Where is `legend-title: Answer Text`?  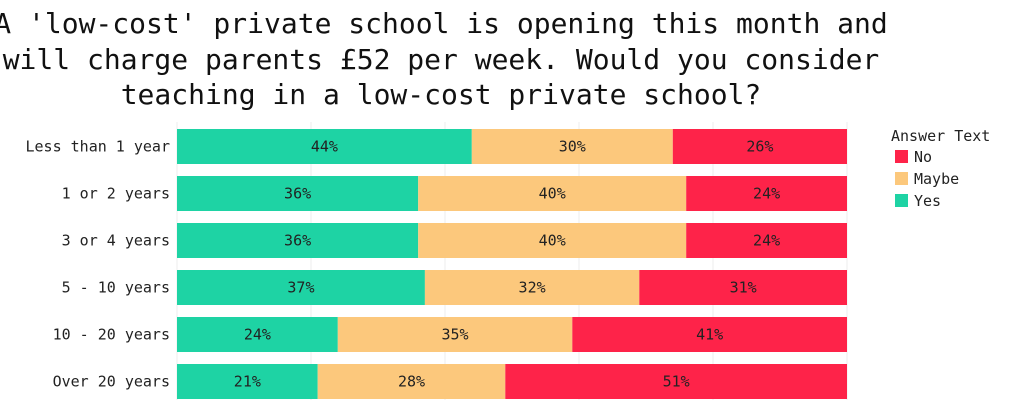
legend-title: Answer Text is located at coordinates (940, 136).